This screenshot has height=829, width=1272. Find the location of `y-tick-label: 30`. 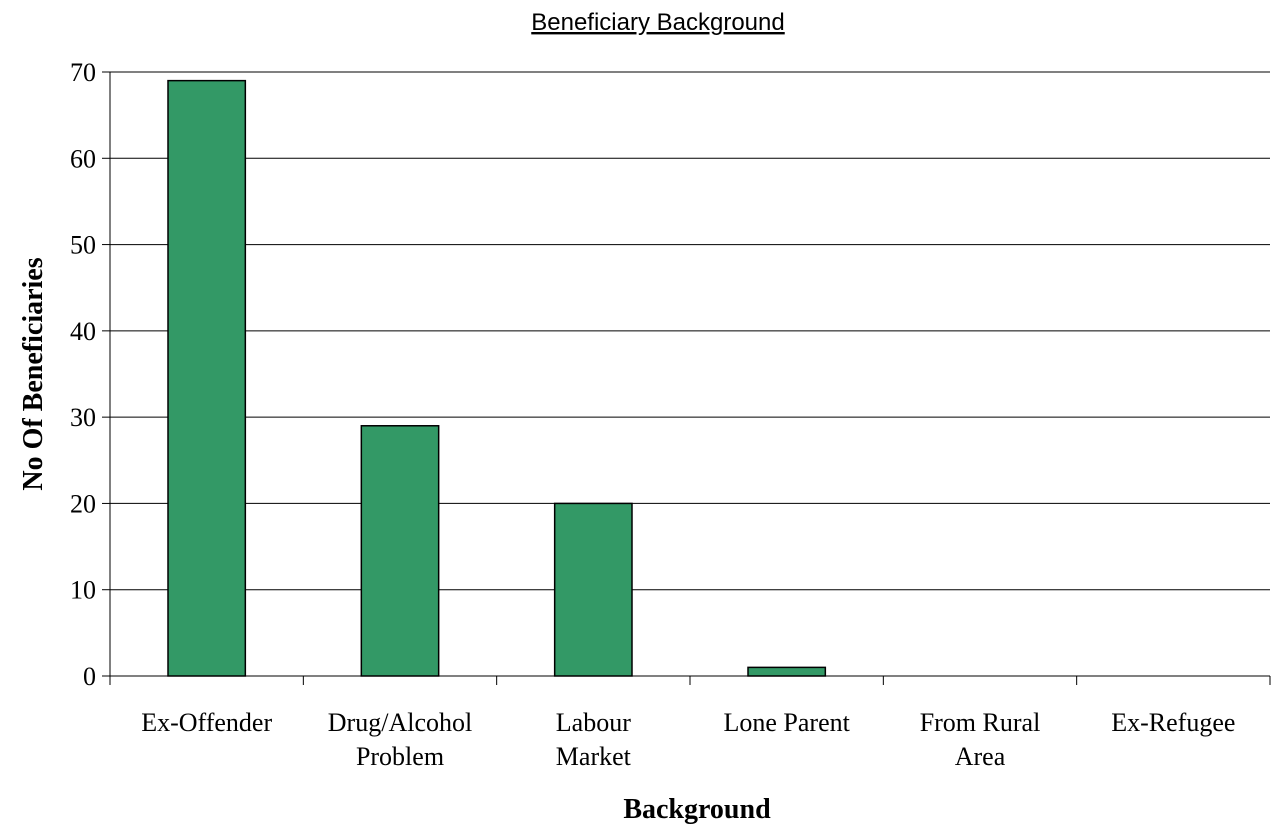

y-tick-label: 30 is located at coordinates (83, 417).